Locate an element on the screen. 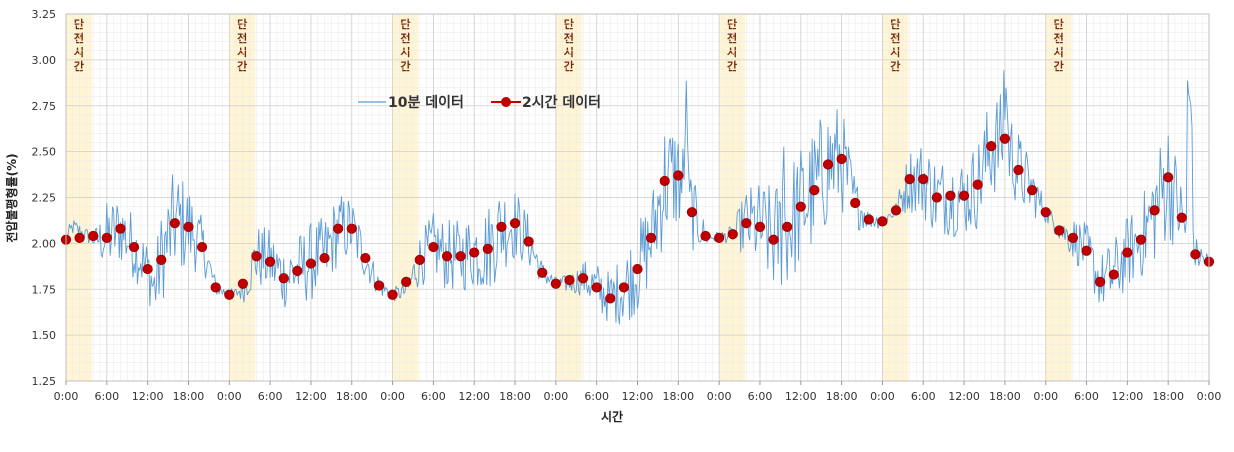 This screenshot has width=1234, height=452. legend: 10분 데이터 2시간 데이터 is located at coordinates (479, 102).